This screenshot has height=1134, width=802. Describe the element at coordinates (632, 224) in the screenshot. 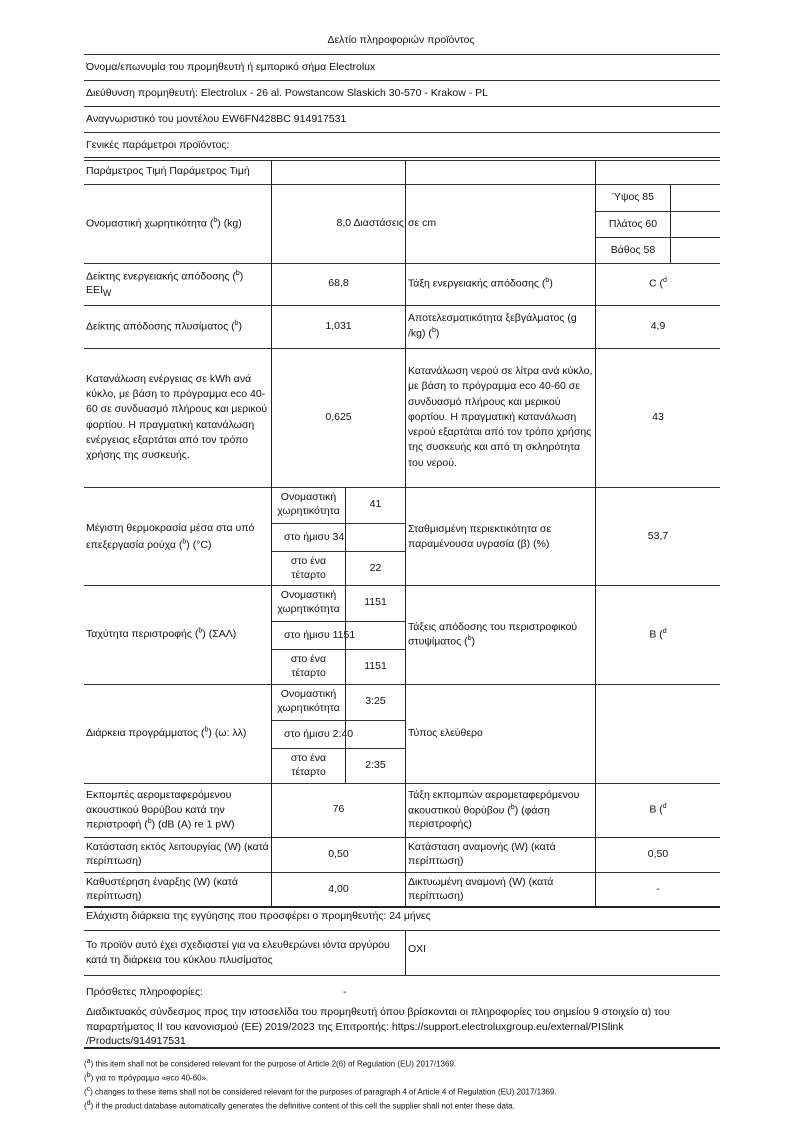

I see `width-value: Πλάτος 60` at that location.